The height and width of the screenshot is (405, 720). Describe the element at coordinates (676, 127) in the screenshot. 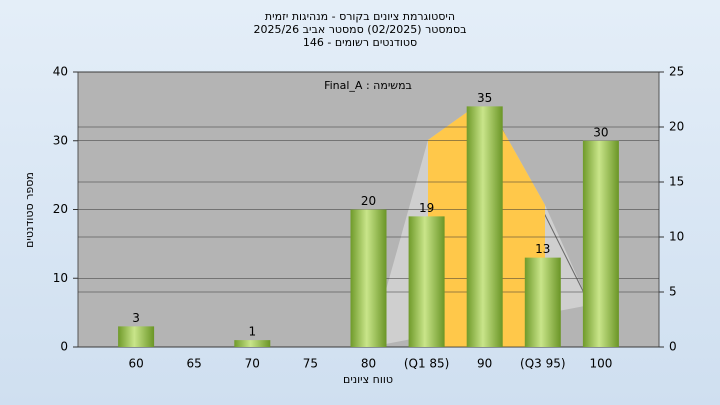

I see `y2-tick-label: 20` at that location.